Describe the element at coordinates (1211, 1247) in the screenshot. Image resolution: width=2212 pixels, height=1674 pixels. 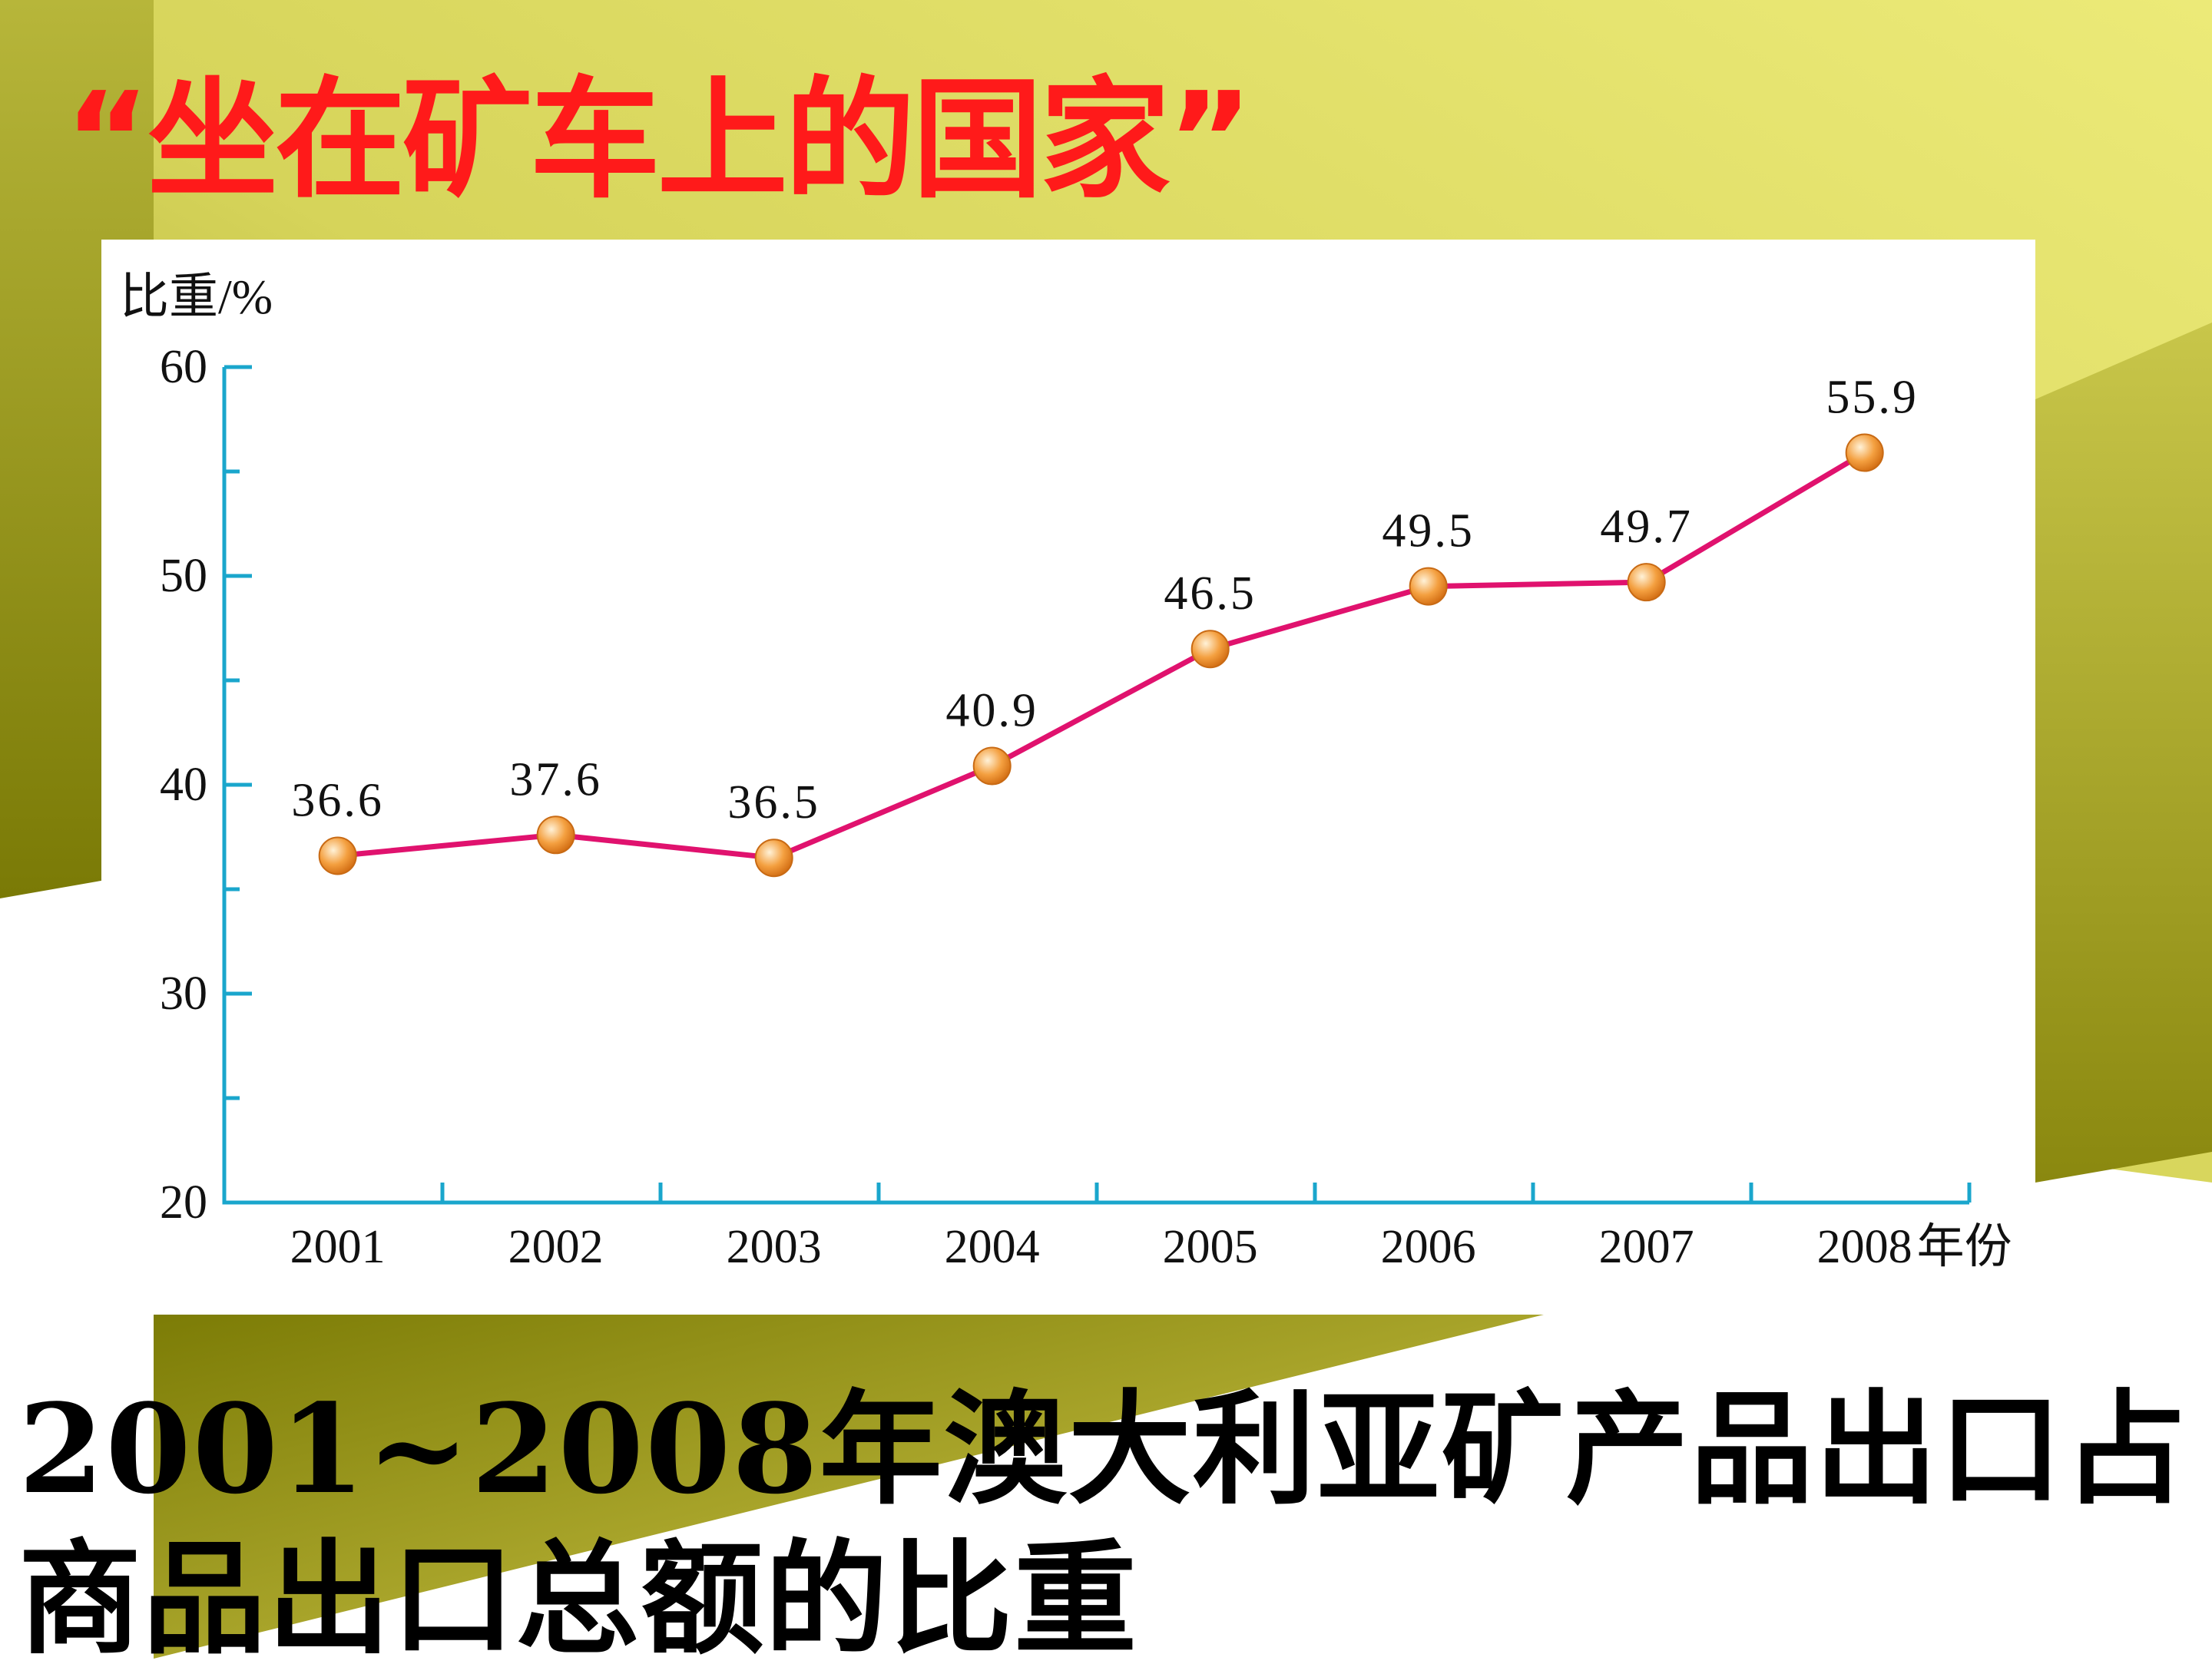
I see `x-tick-label: 2005` at that location.